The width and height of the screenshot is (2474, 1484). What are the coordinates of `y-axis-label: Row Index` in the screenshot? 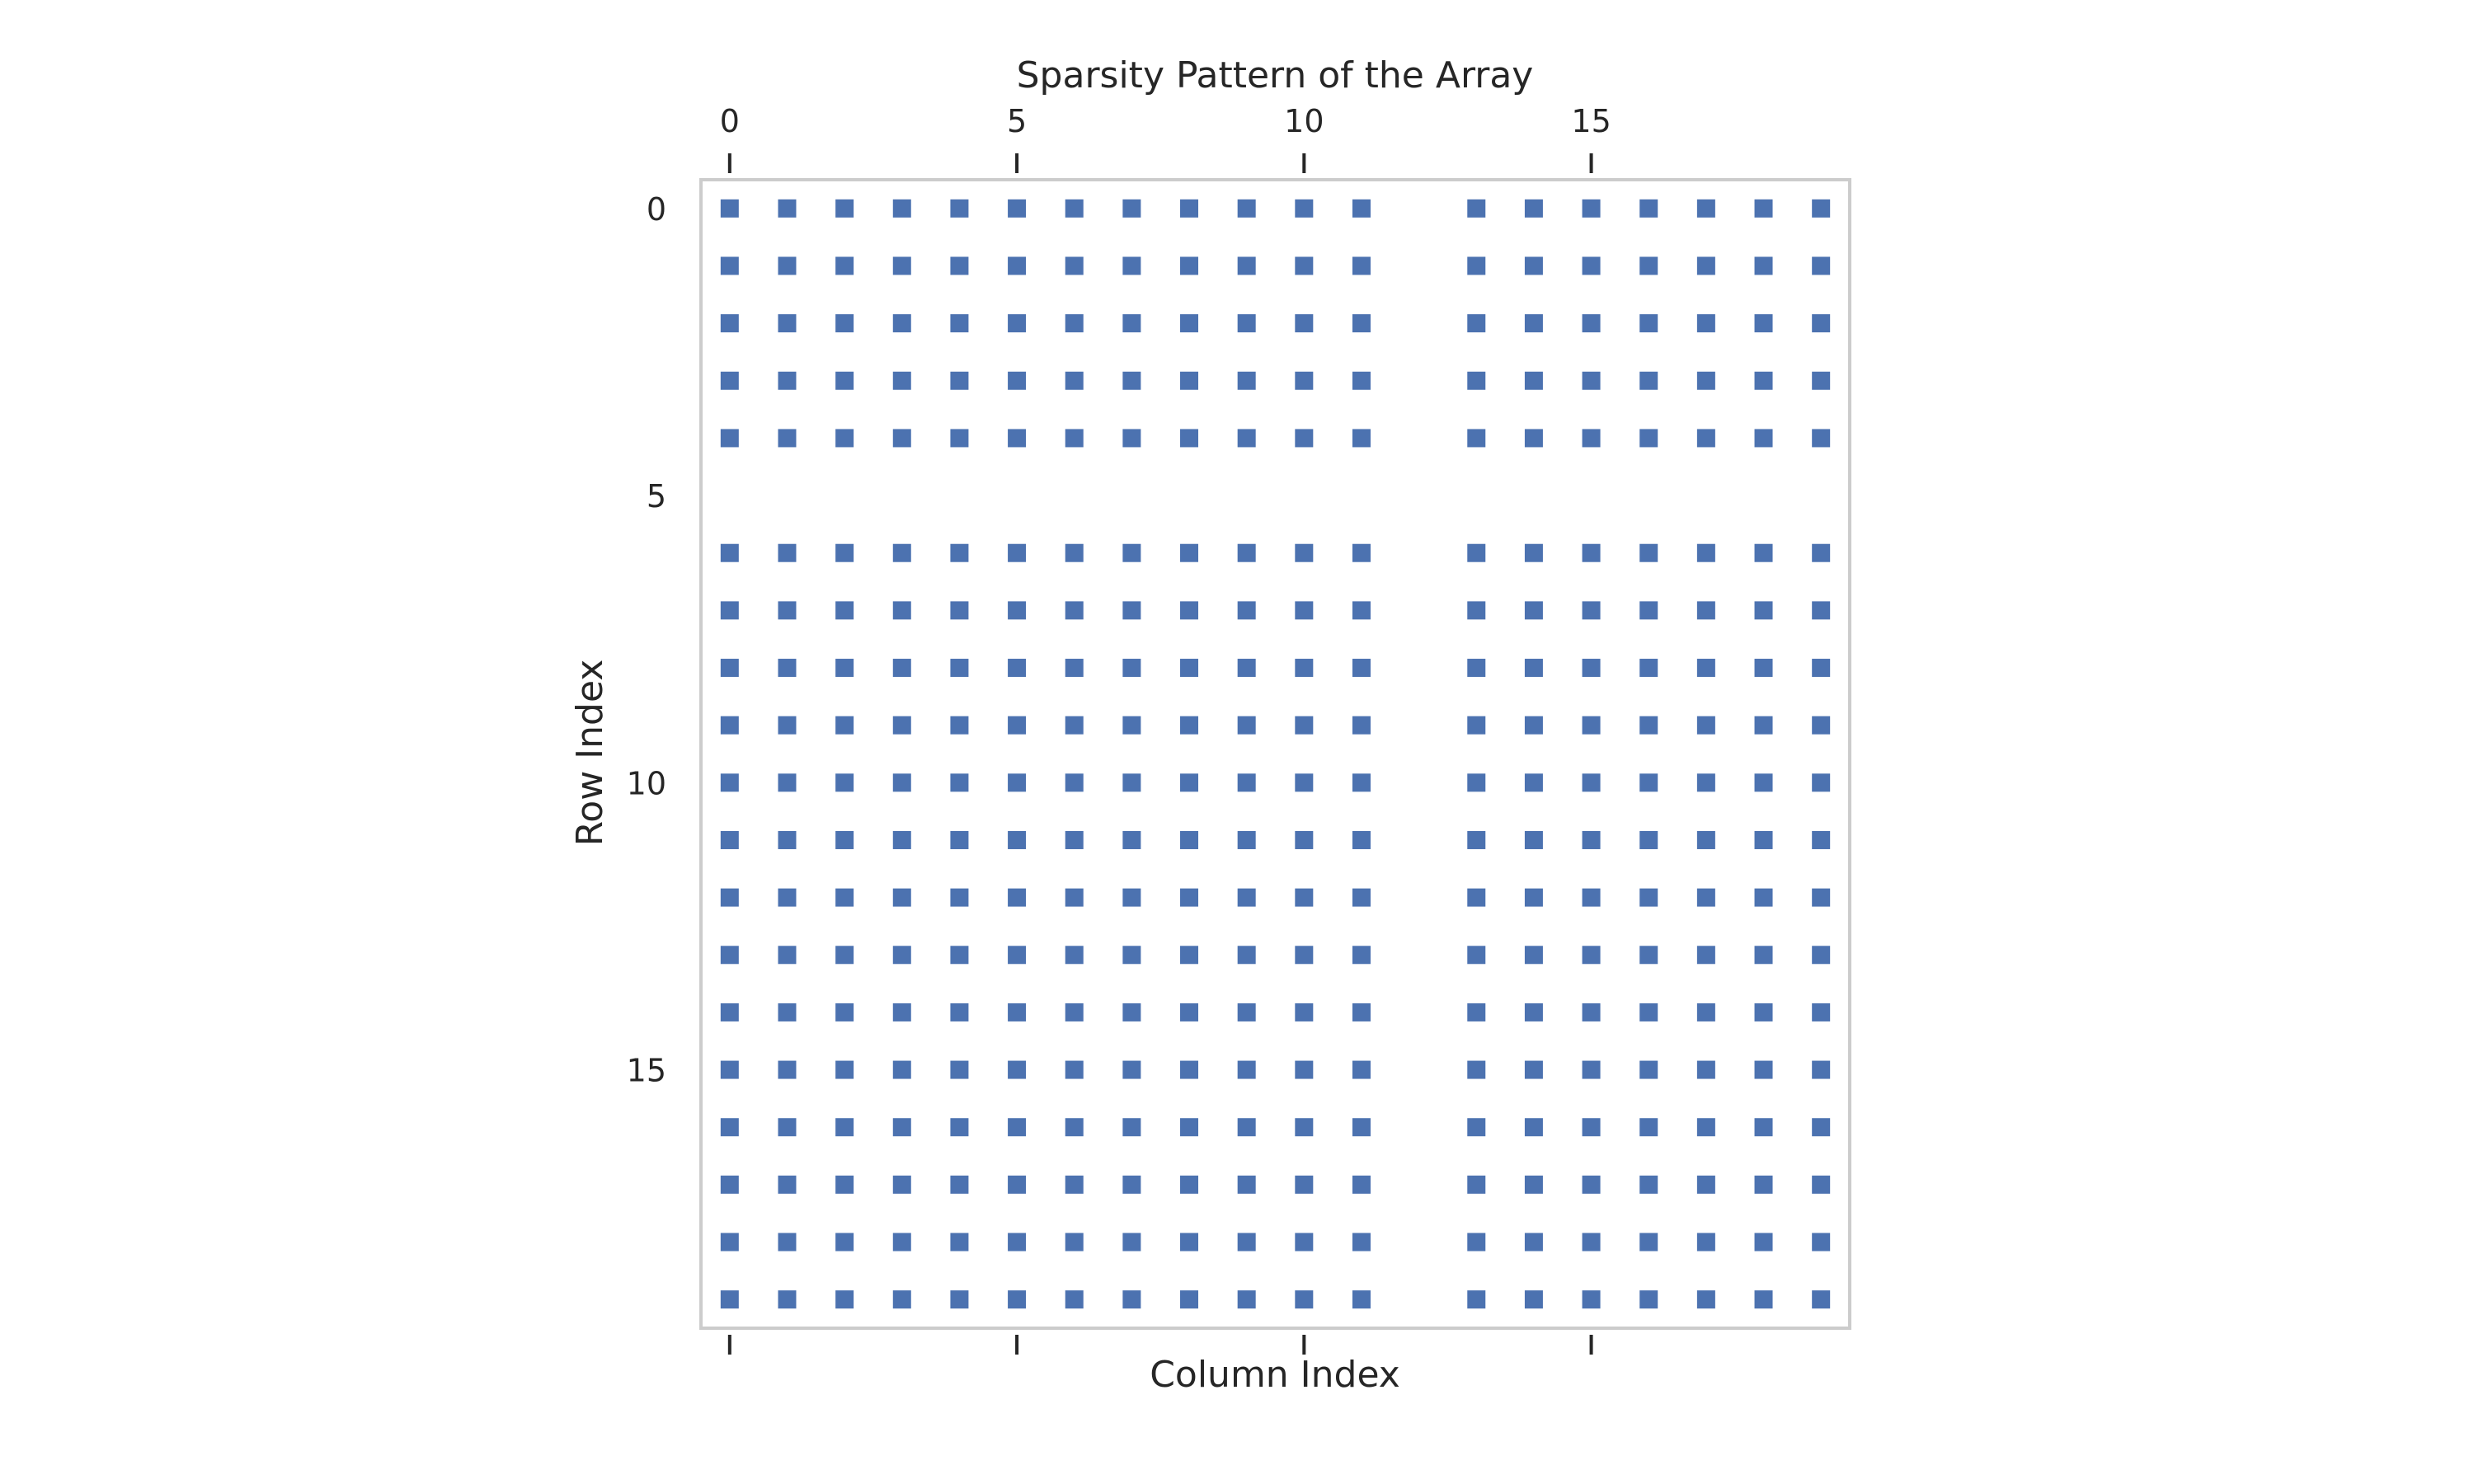 It's located at (590, 753).